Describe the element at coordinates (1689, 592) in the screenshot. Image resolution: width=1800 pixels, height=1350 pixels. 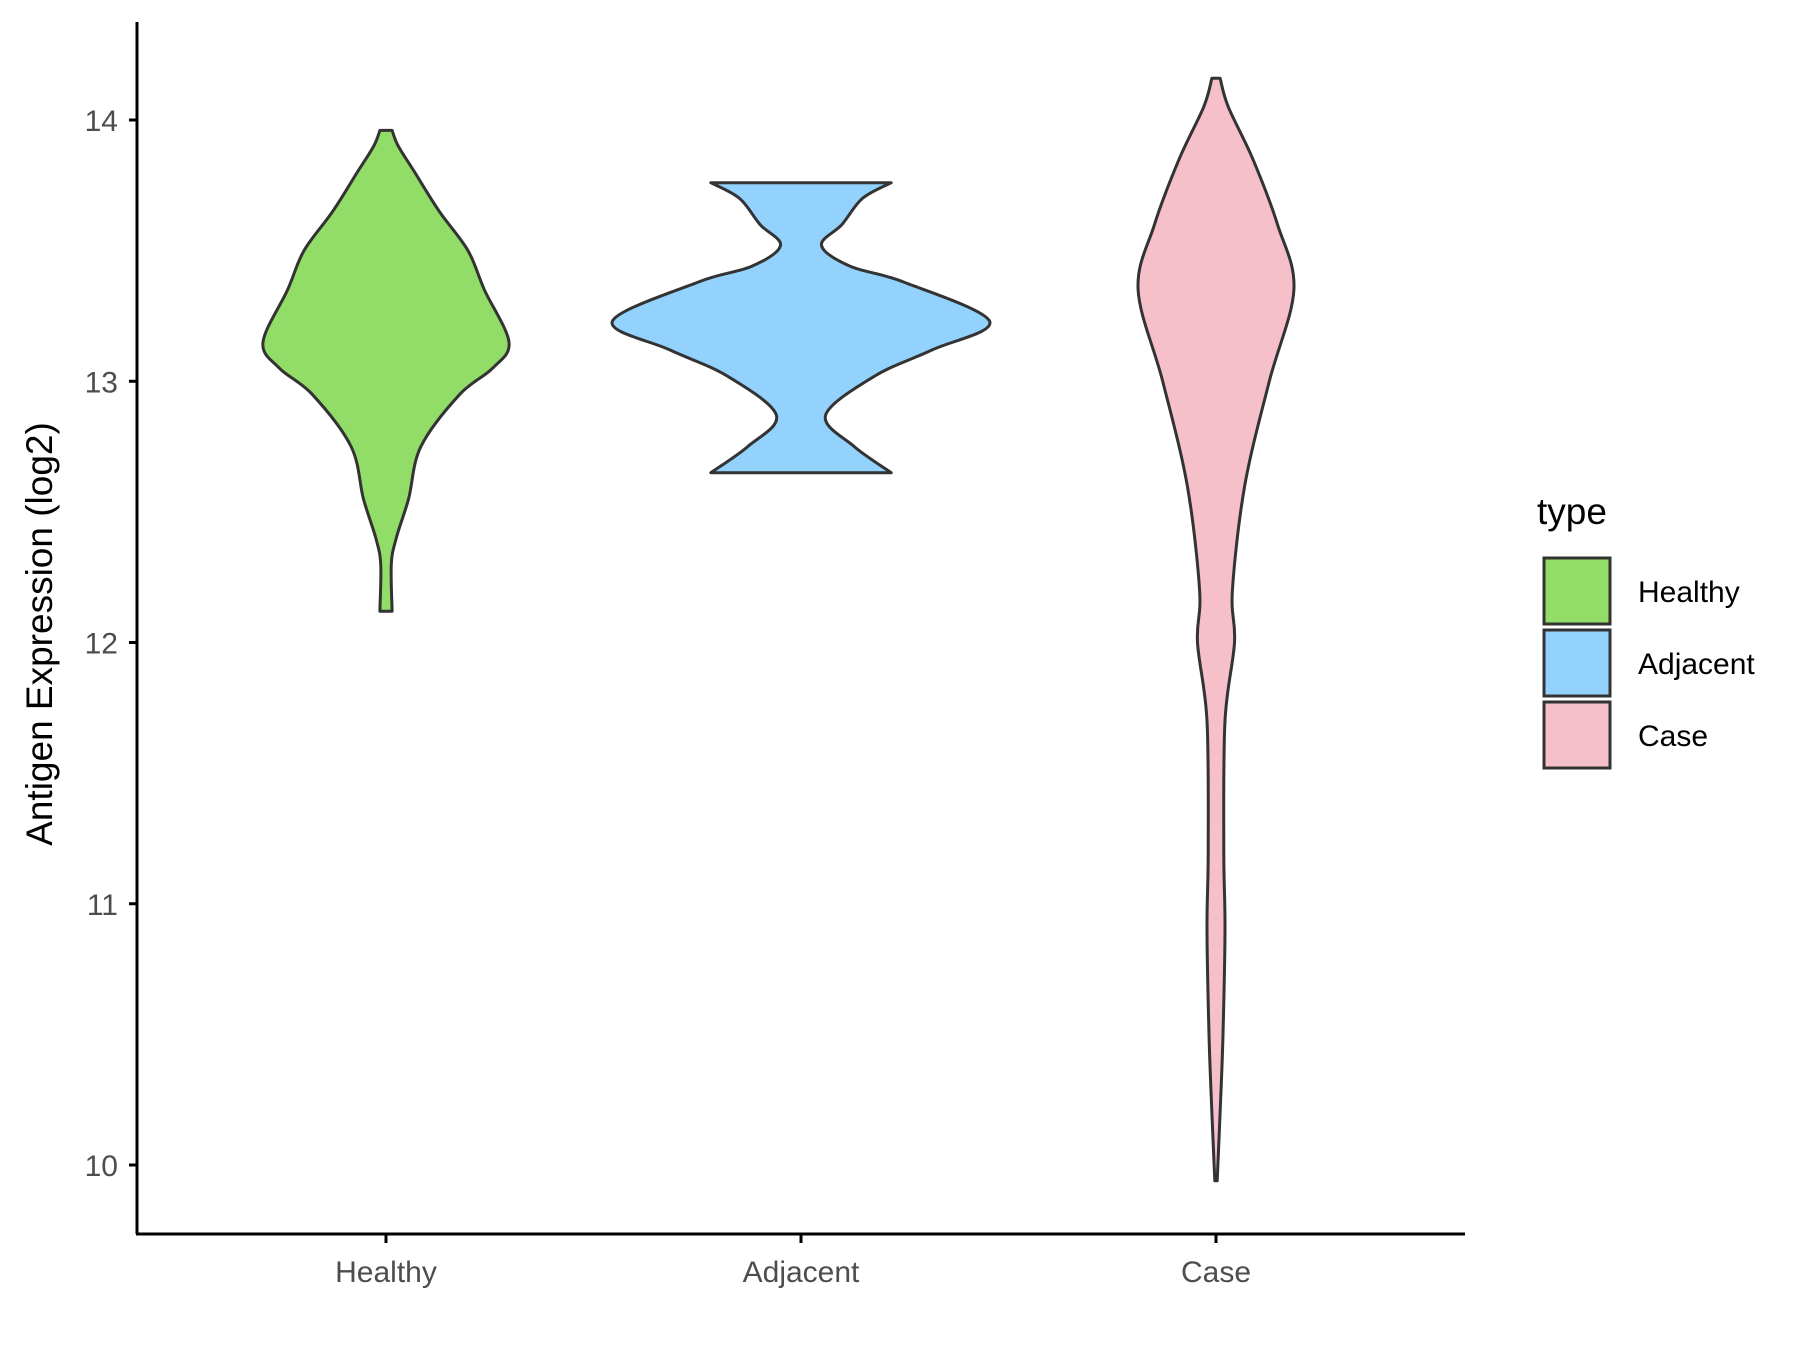
I see `legend-label-healthy: Healthy` at that location.